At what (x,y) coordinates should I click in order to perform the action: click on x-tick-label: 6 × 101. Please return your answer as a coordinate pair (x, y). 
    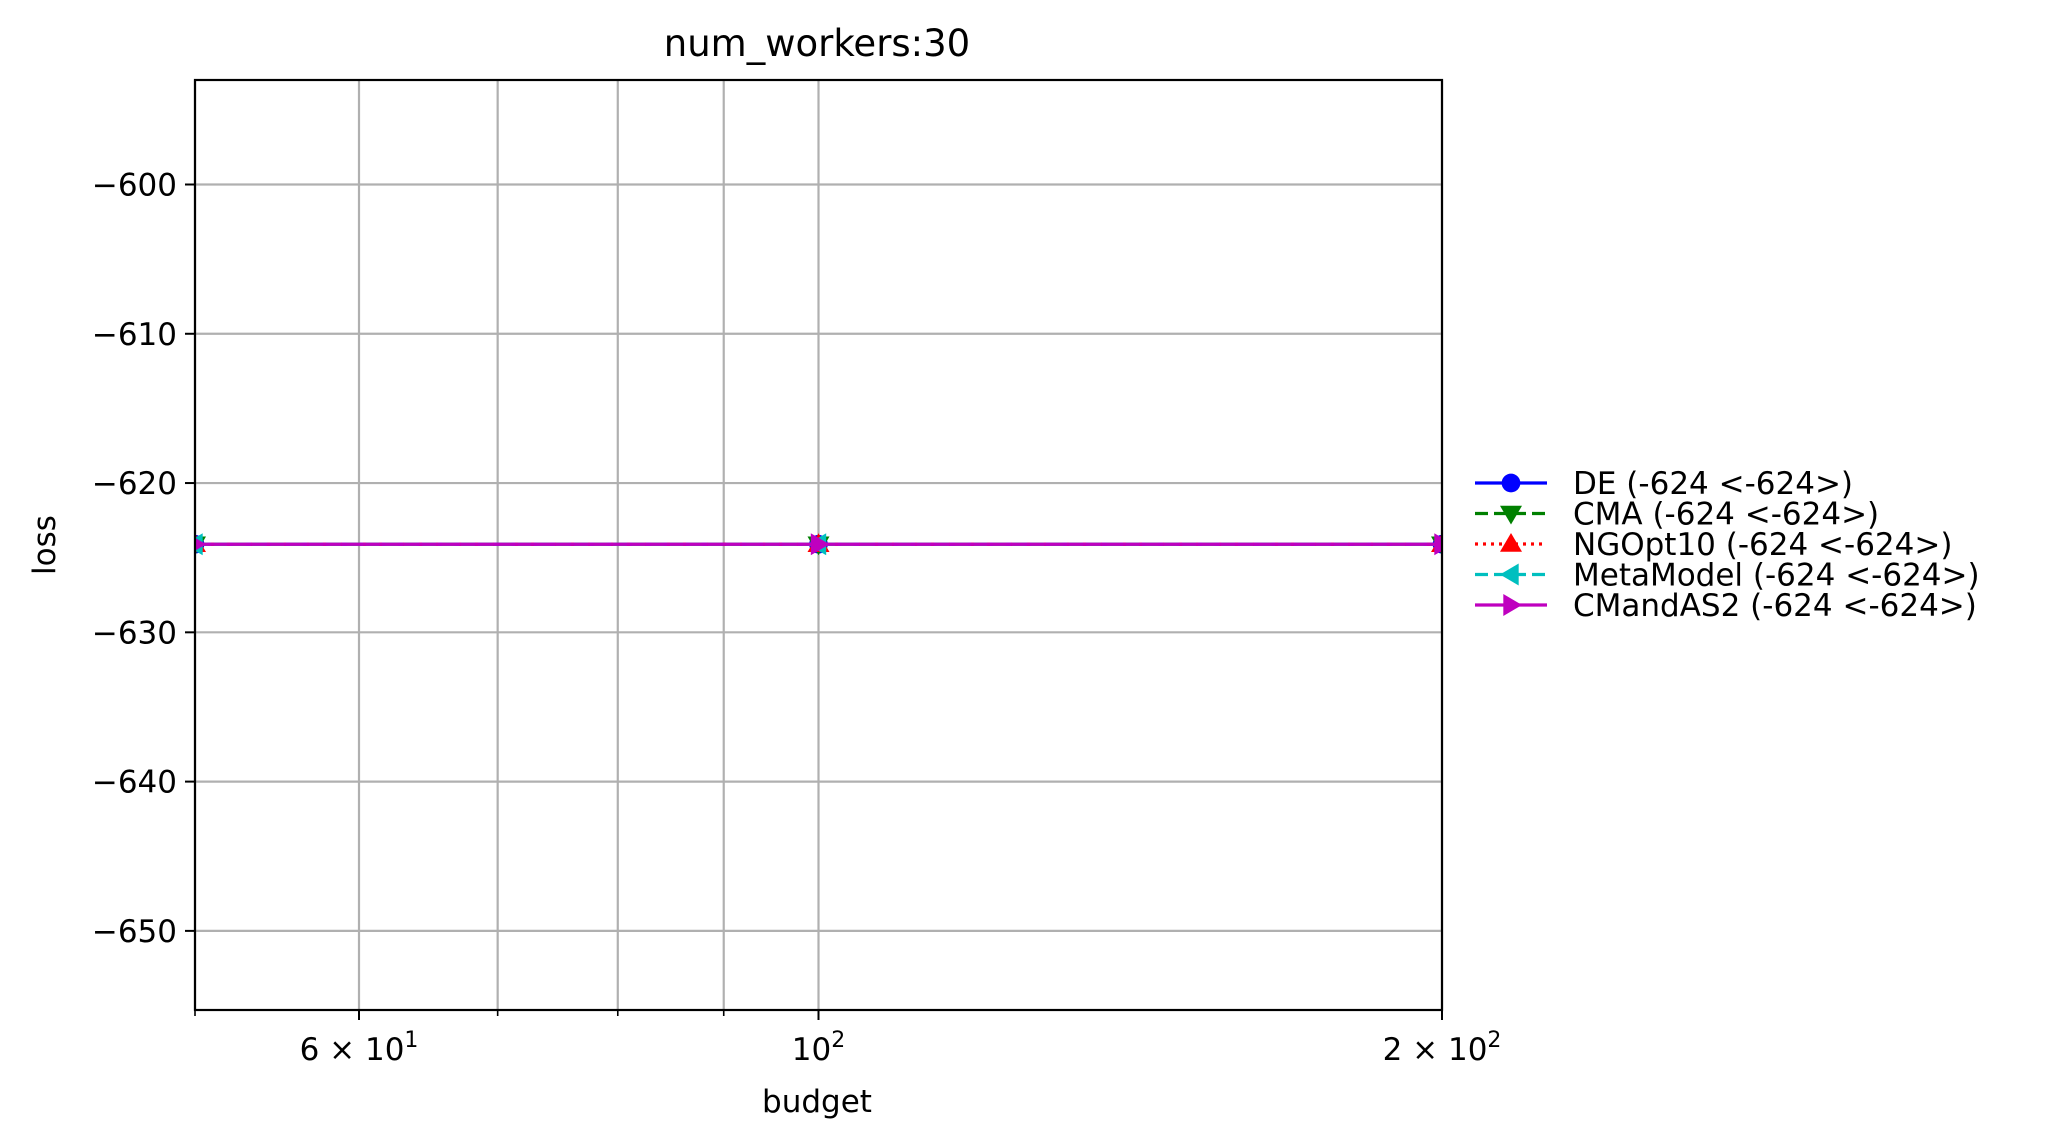
    Looking at the image, I should click on (359, 1048).